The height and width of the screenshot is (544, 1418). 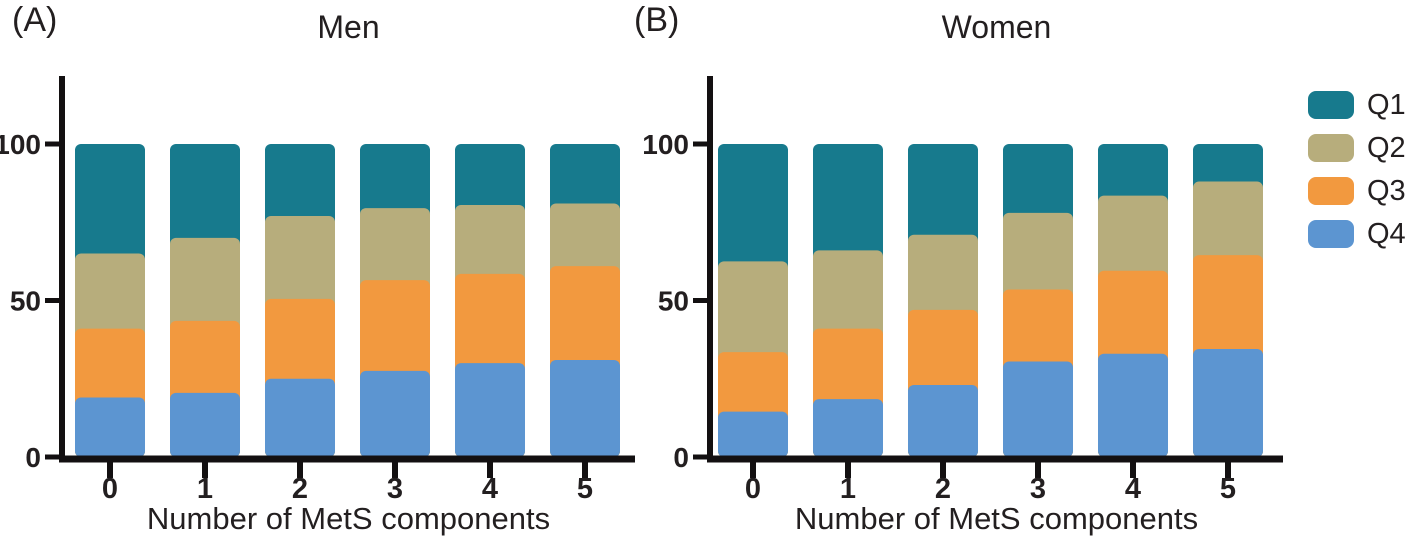 I want to click on bar-segment-women-2-q4, so click(x=943, y=421).